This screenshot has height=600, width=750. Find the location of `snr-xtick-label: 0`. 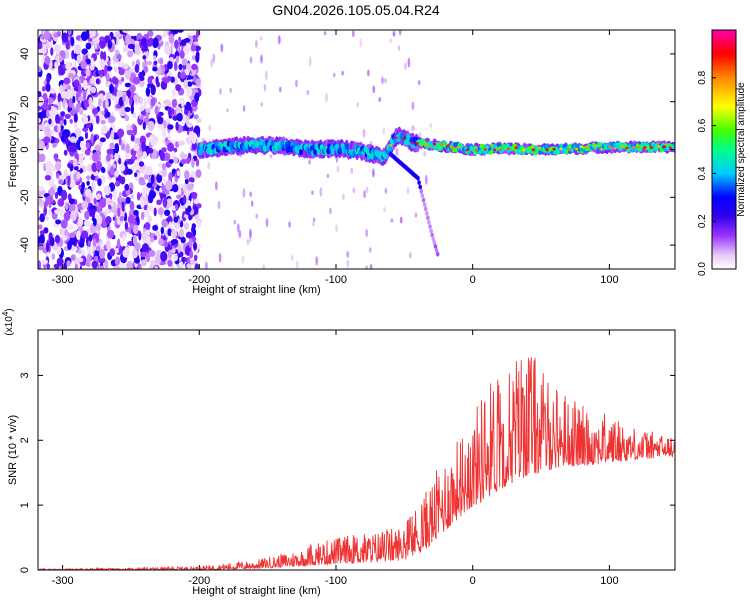

snr-xtick-label: 0 is located at coordinates (473, 581).